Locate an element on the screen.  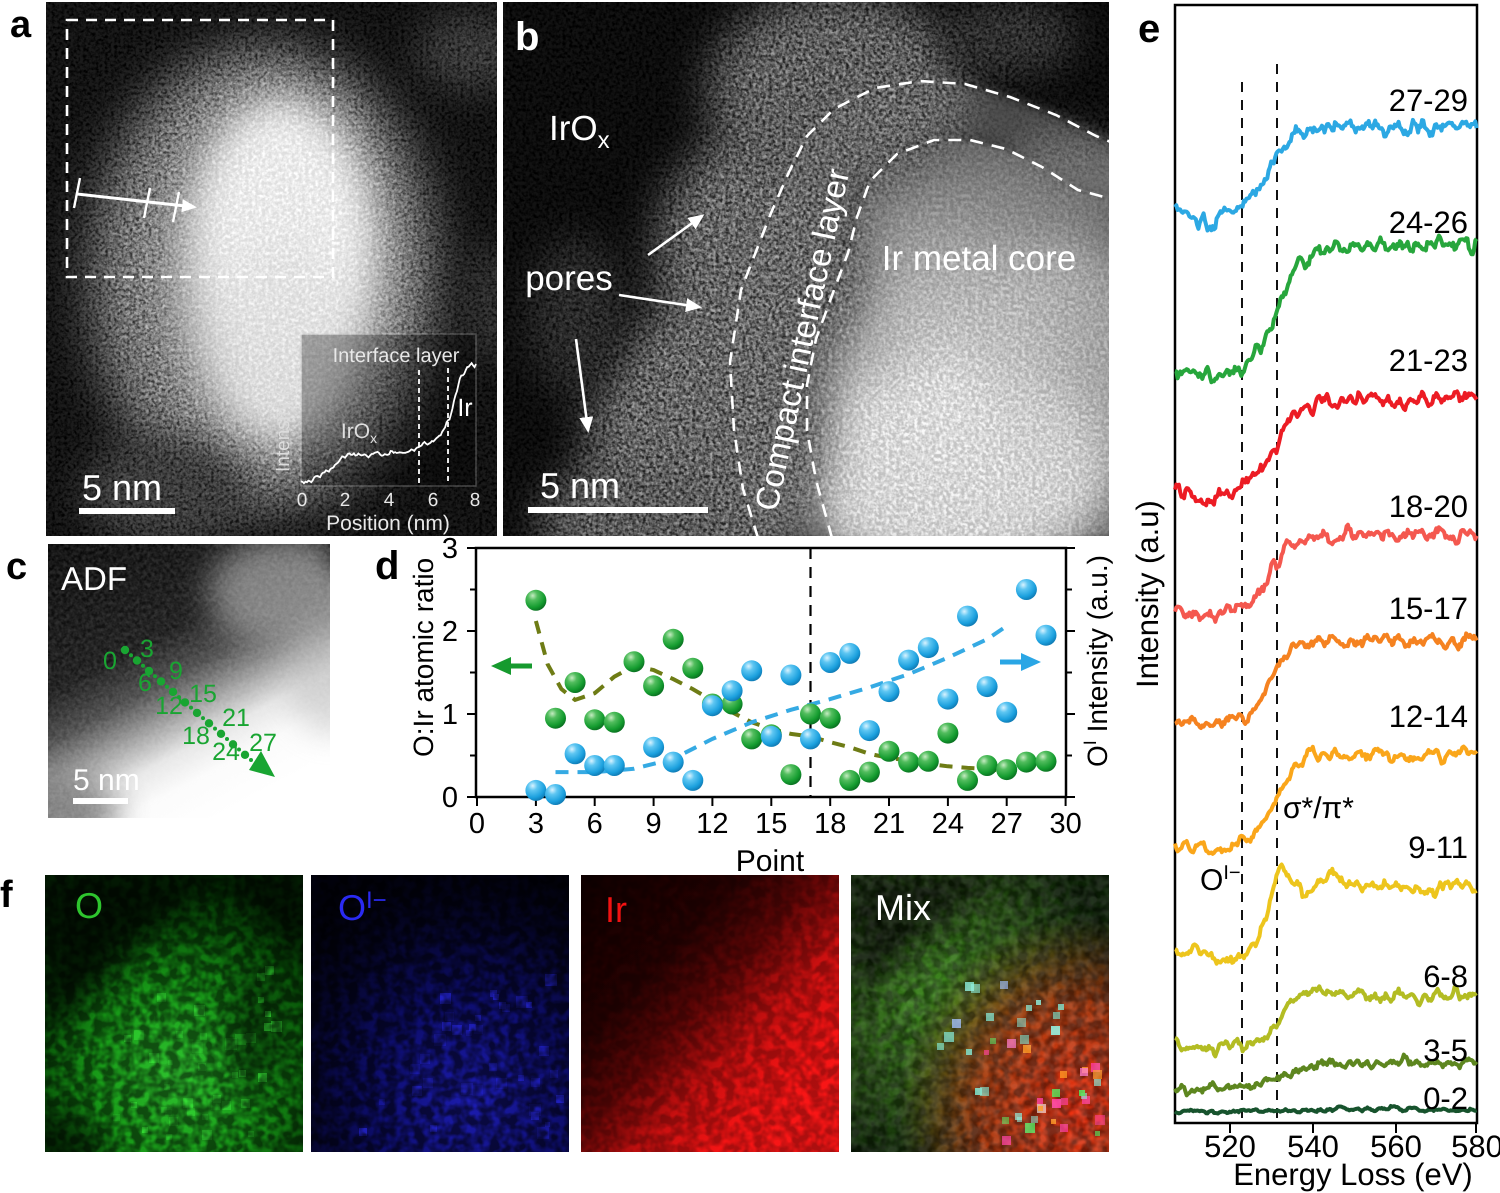
svg-text: 15-17 is located at coordinates (1428, 608).